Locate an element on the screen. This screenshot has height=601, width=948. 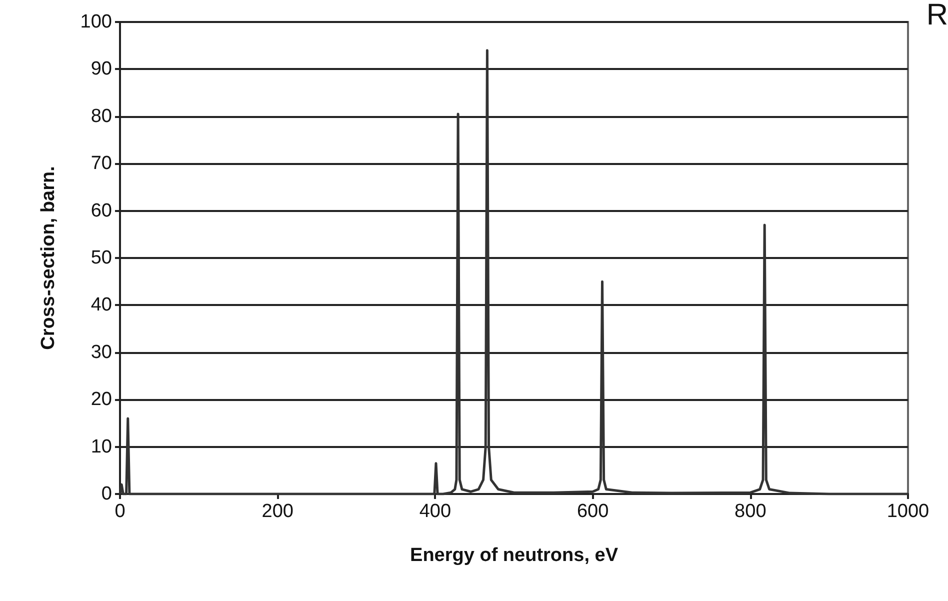
y-tick-label: 40 is located at coordinates (101, 305).